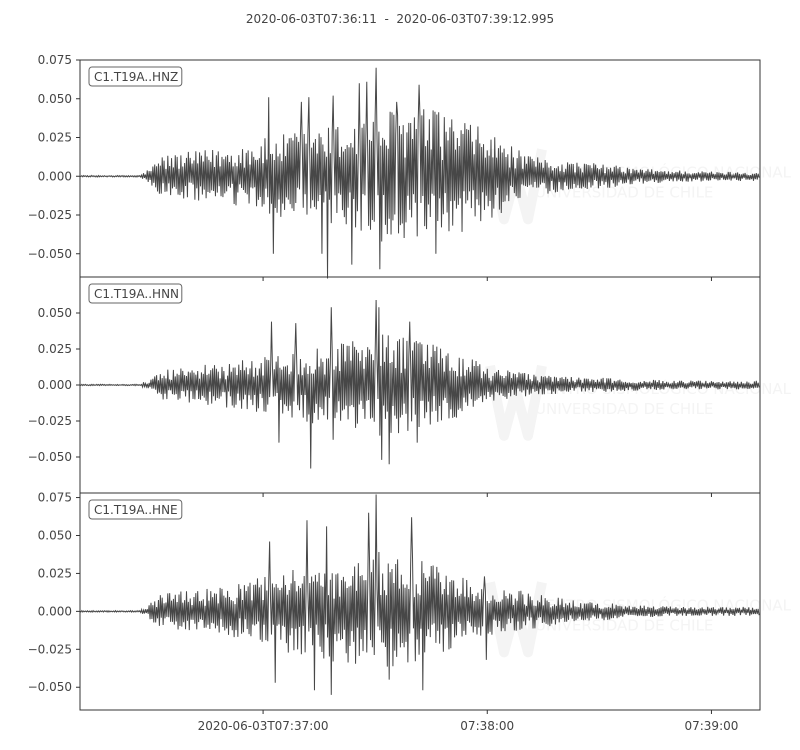 The image size is (800, 750). I want to click on channel-label-text: C1.T19A..HNZ, so click(136, 77).